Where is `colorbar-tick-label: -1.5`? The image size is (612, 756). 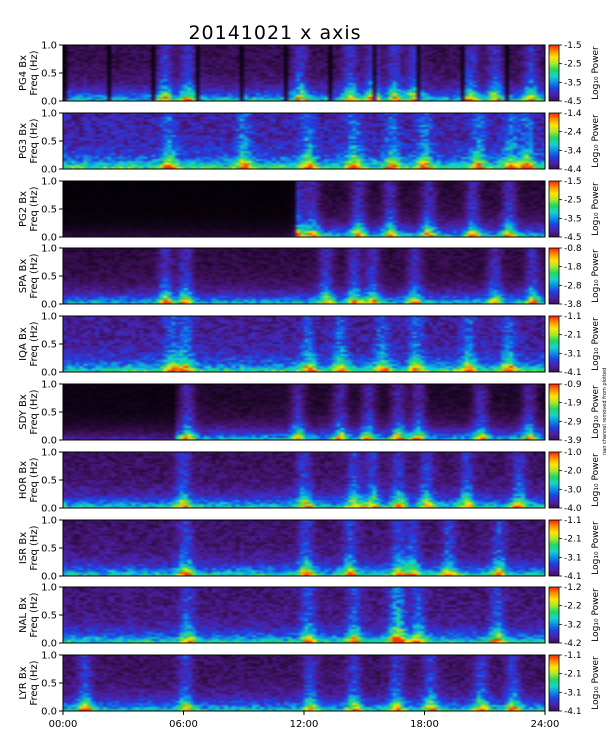
colorbar-tick-label: -1.5 is located at coordinates (573, 182).